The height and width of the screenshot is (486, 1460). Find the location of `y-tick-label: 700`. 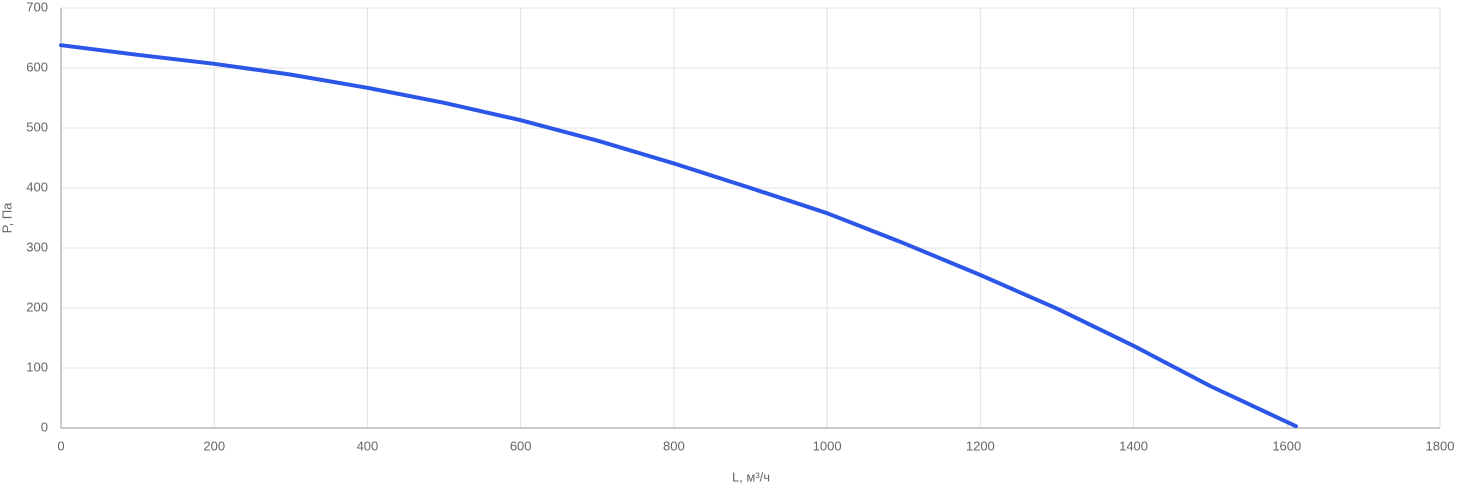

y-tick-label: 700 is located at coordinates (37, 7).